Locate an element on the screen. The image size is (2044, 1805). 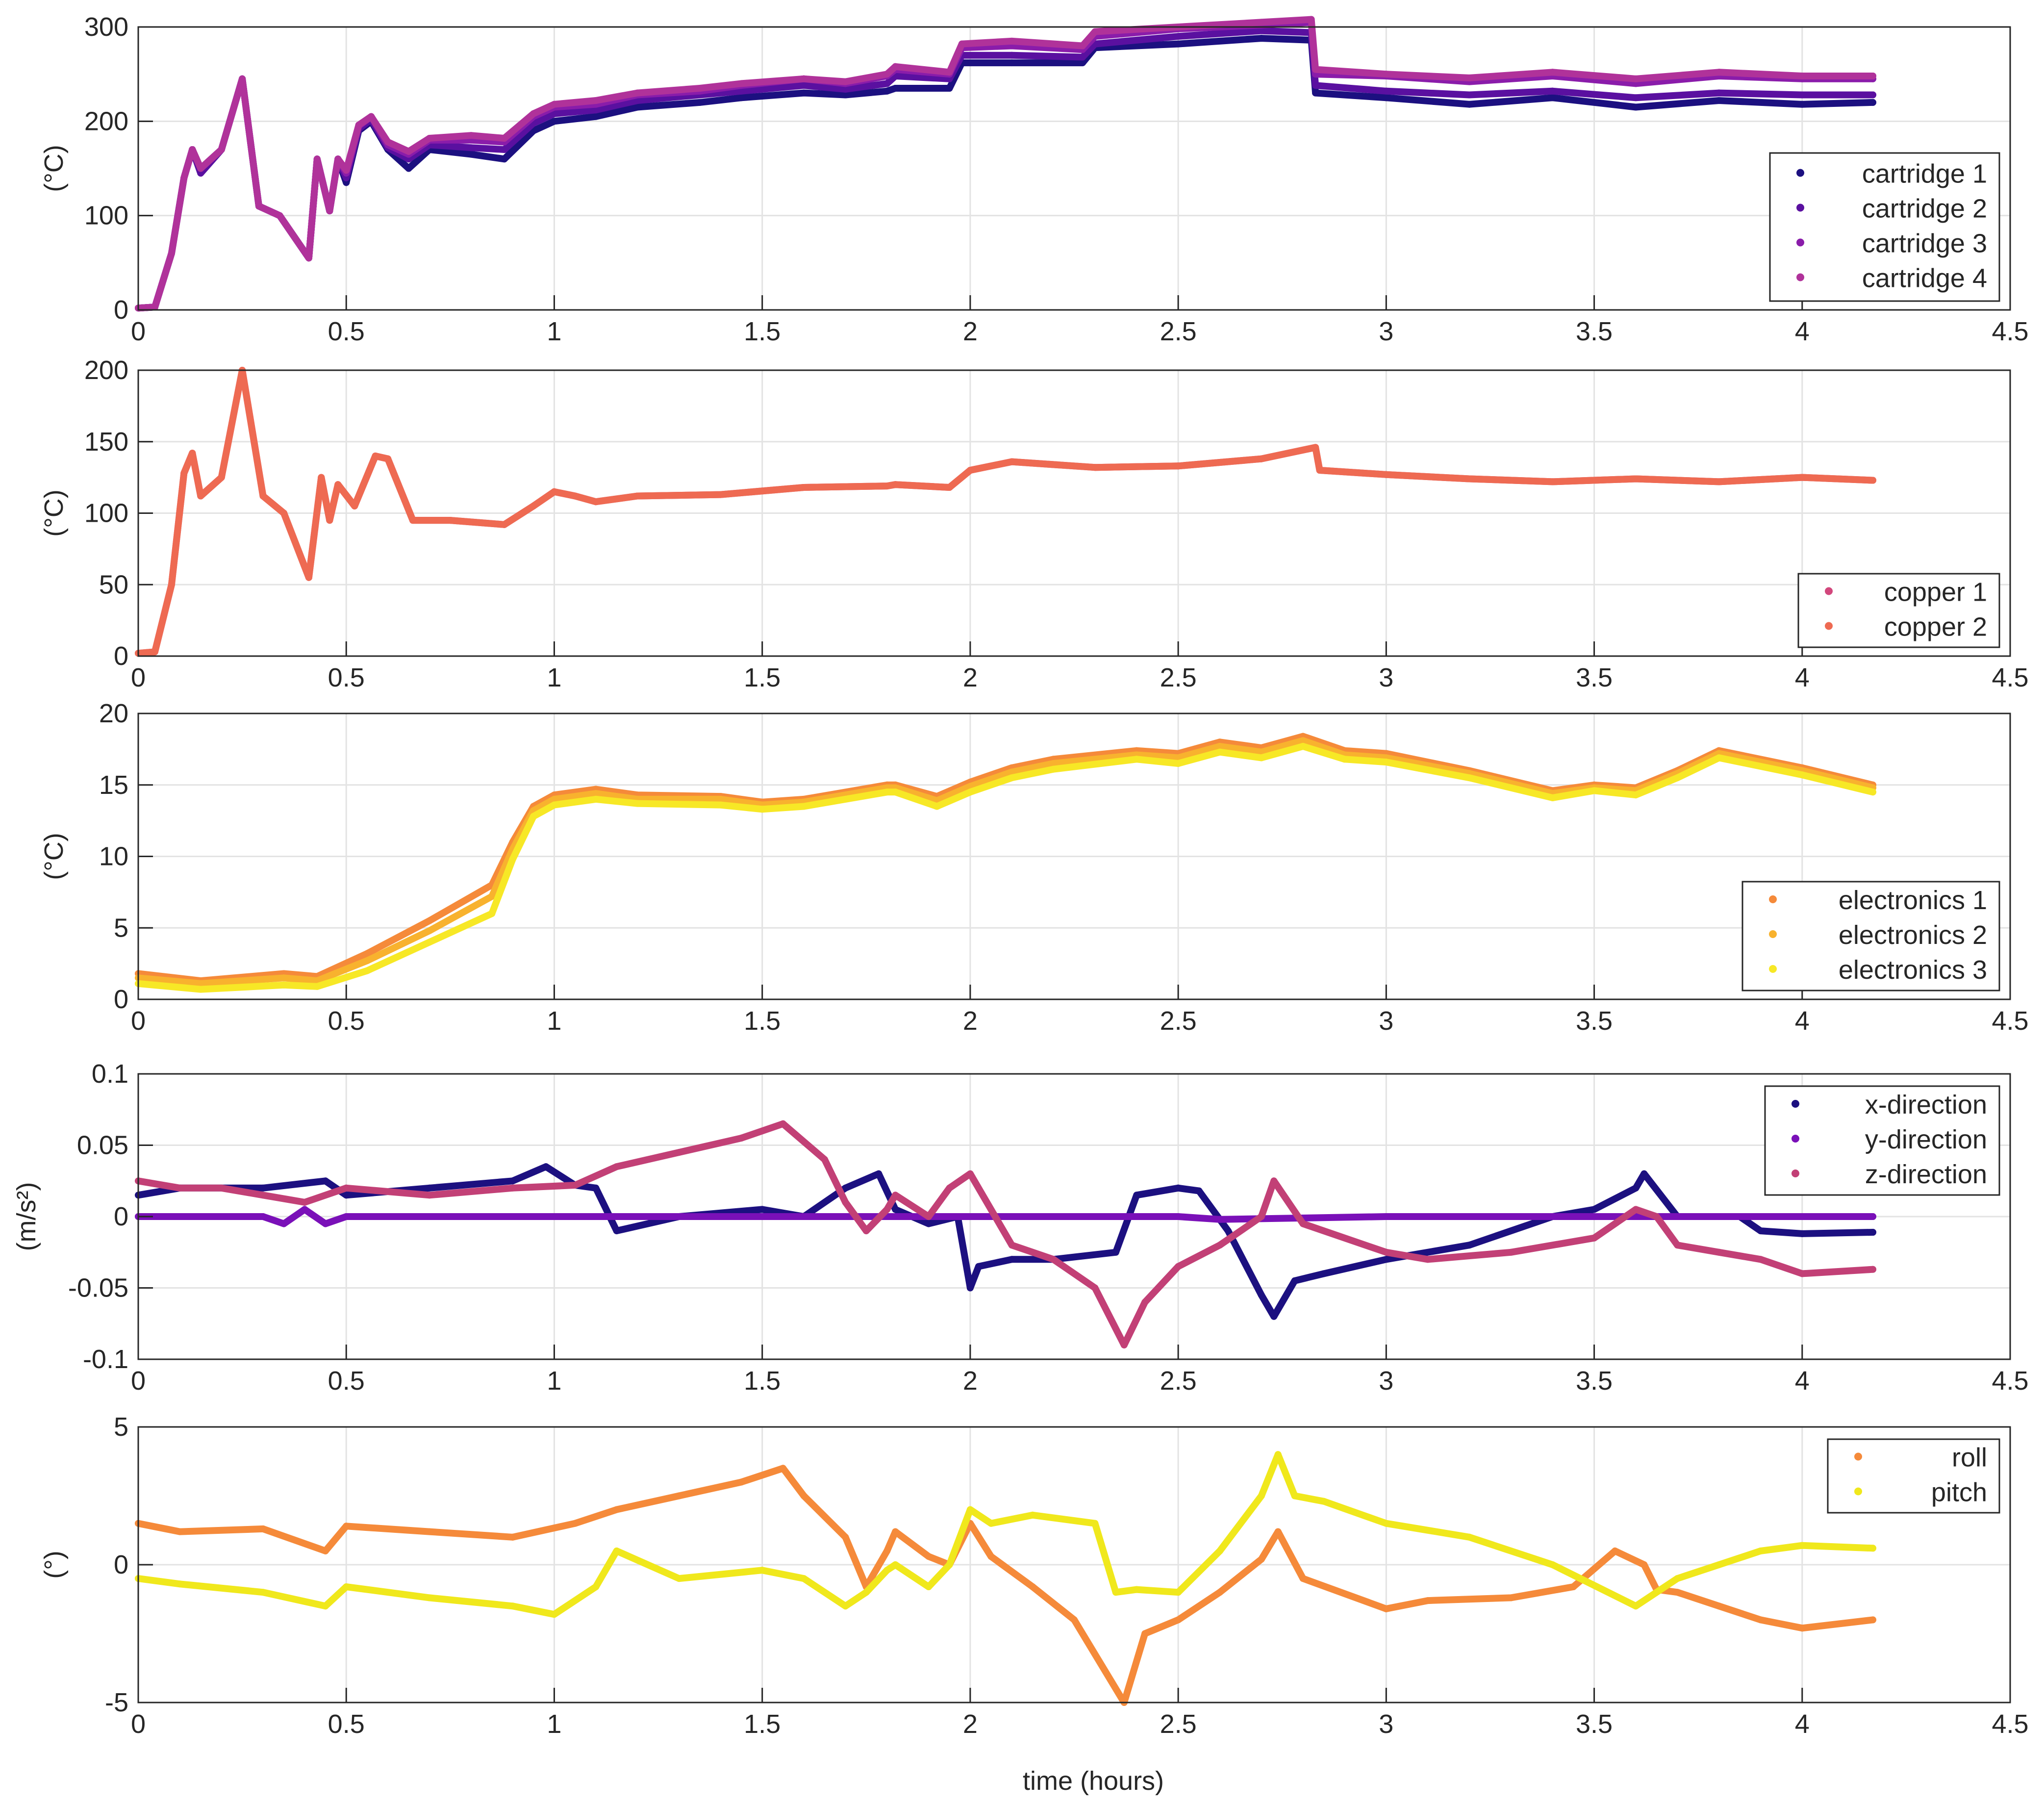
series-line-pitch is located at coordinates (1006, 1534).